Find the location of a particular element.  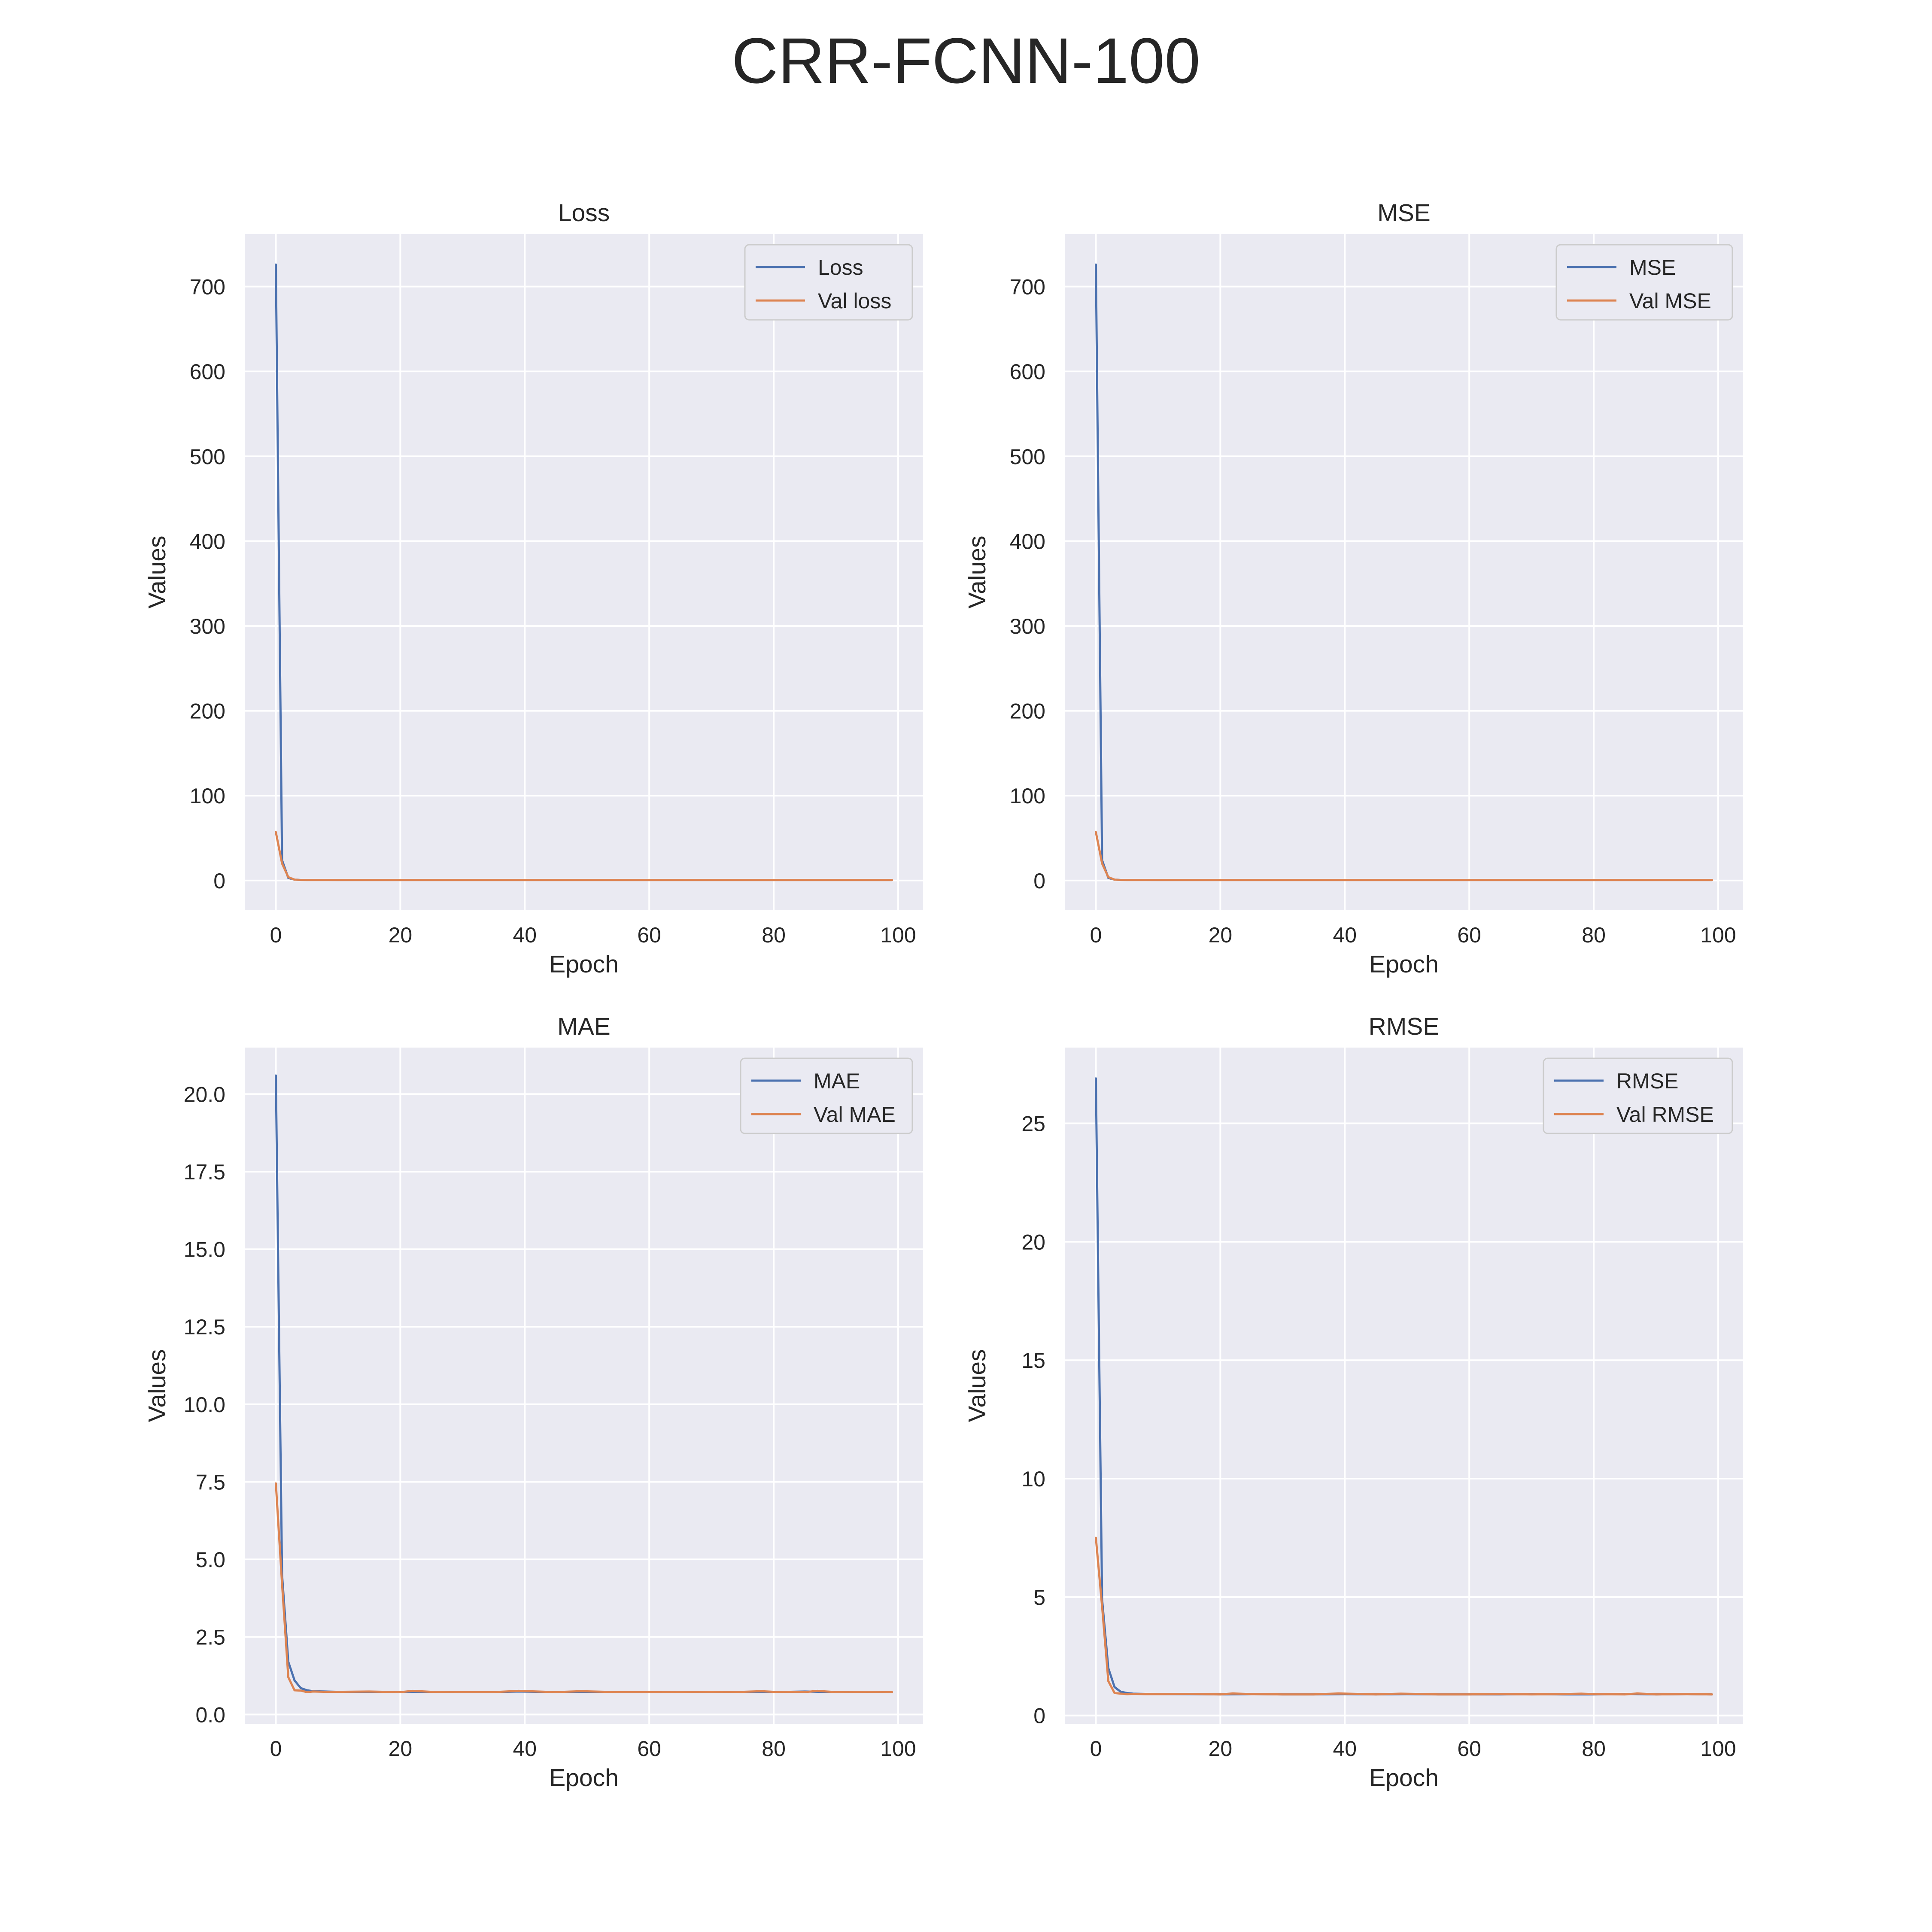

y-tick-label: 17.5 is located at coordinates (204, 1172).